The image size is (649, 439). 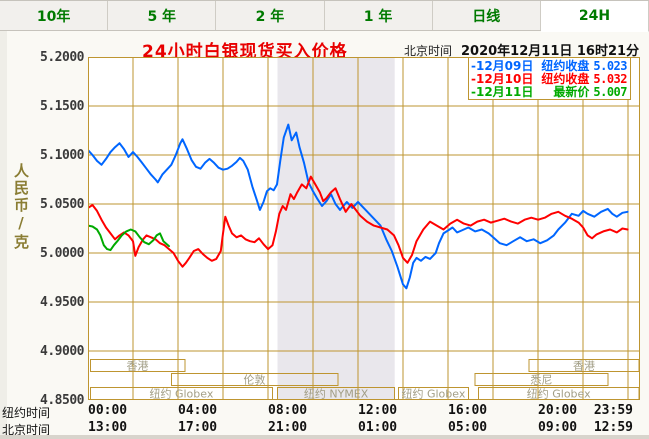 What do you see at coordinates (324, 428) in the screenshot?
I see `x-axis-beijing-time-row: 北京时间 13:00 17:00 21:00 01:00 05:00 09:00 12:59` at bounding box center [324, 428].